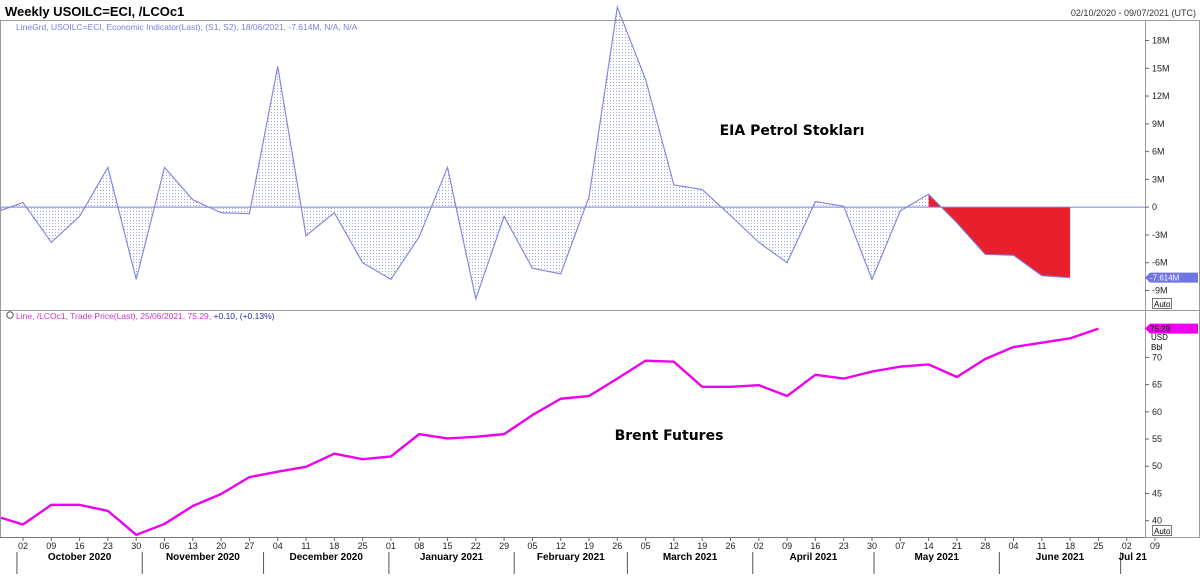 The width and height of the screenshot is (1200, 577). Describe the element at coordinates (1158, 124) in the screenshot. I see `top-y-tick-label: 9M` at that location.